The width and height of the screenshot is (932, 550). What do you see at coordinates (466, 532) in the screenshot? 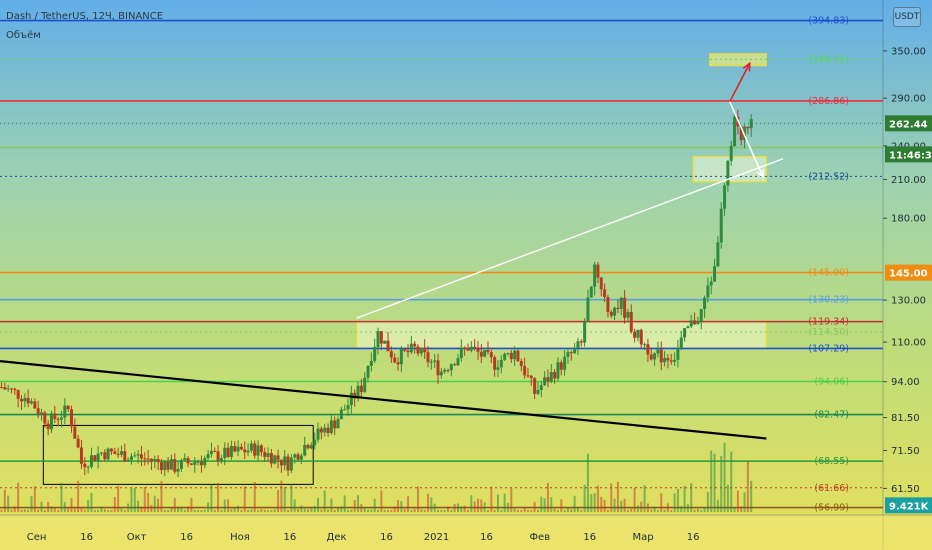
I see `time-axis: Сен 16 Окт 16 Ноя 16 Дек 16 2021 16 Фев 16 Мар 16` at bounding box center [466, 532].